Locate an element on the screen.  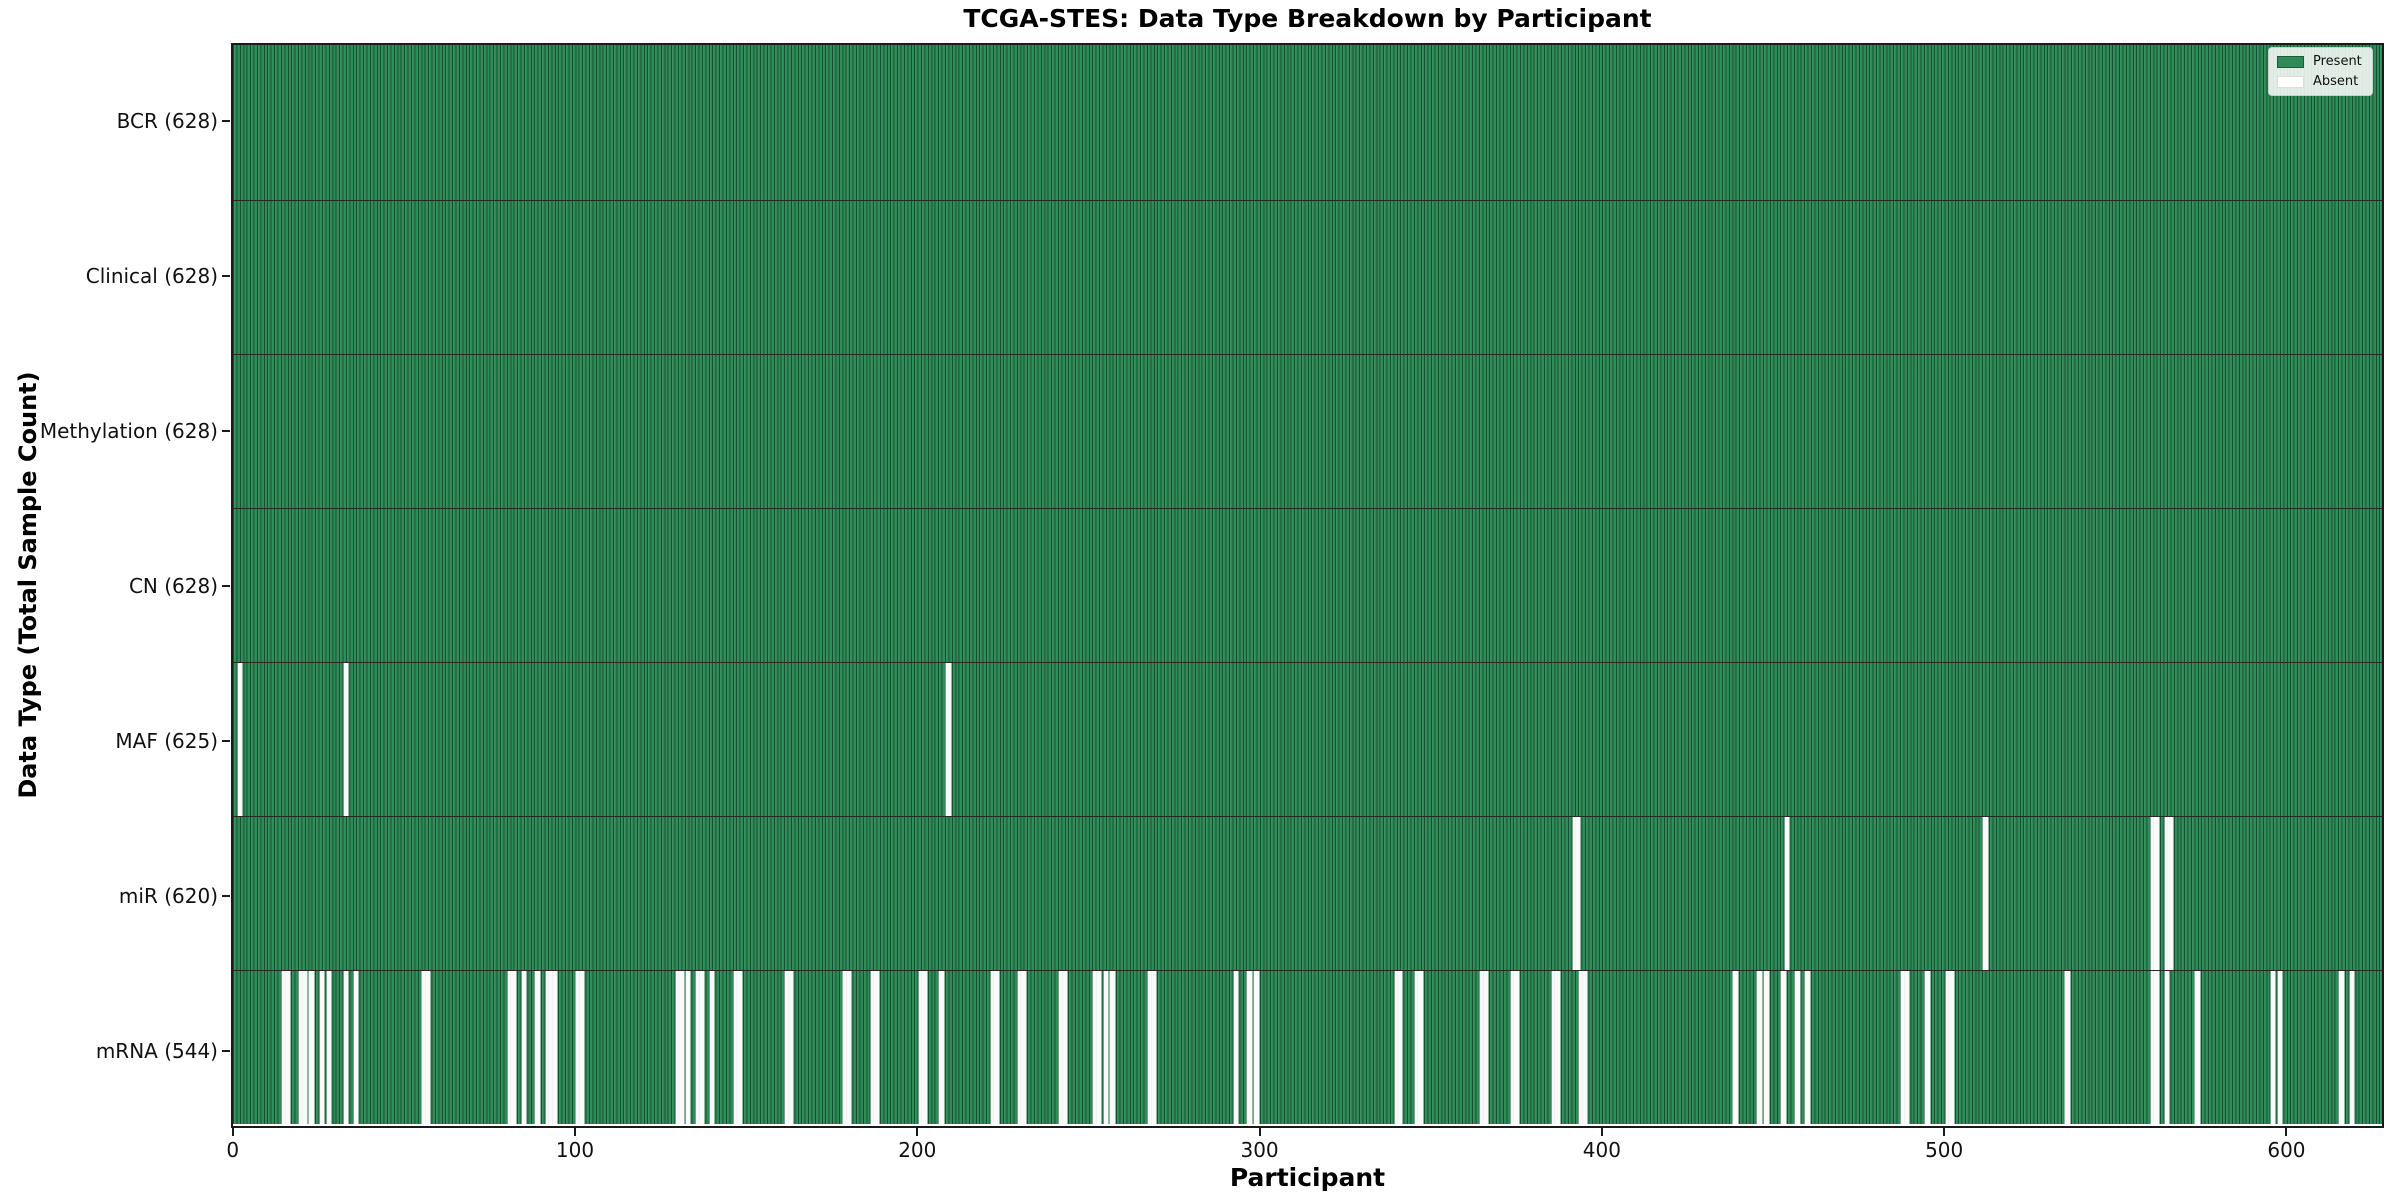
legend-present-label: Present is located at coordinates (2337, 61).